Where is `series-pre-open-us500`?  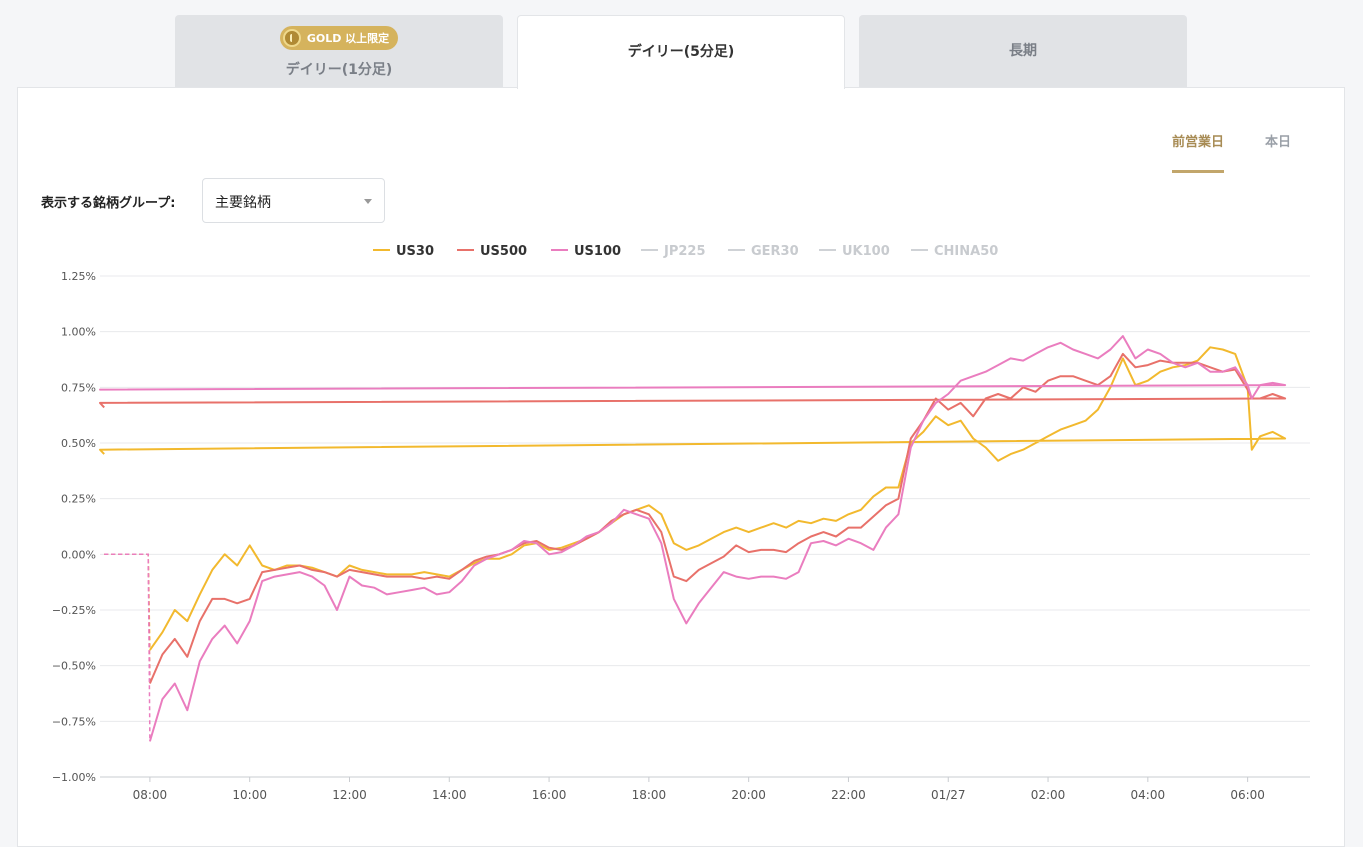
series-pre-open-us500 is located at coordinates (127, 618).